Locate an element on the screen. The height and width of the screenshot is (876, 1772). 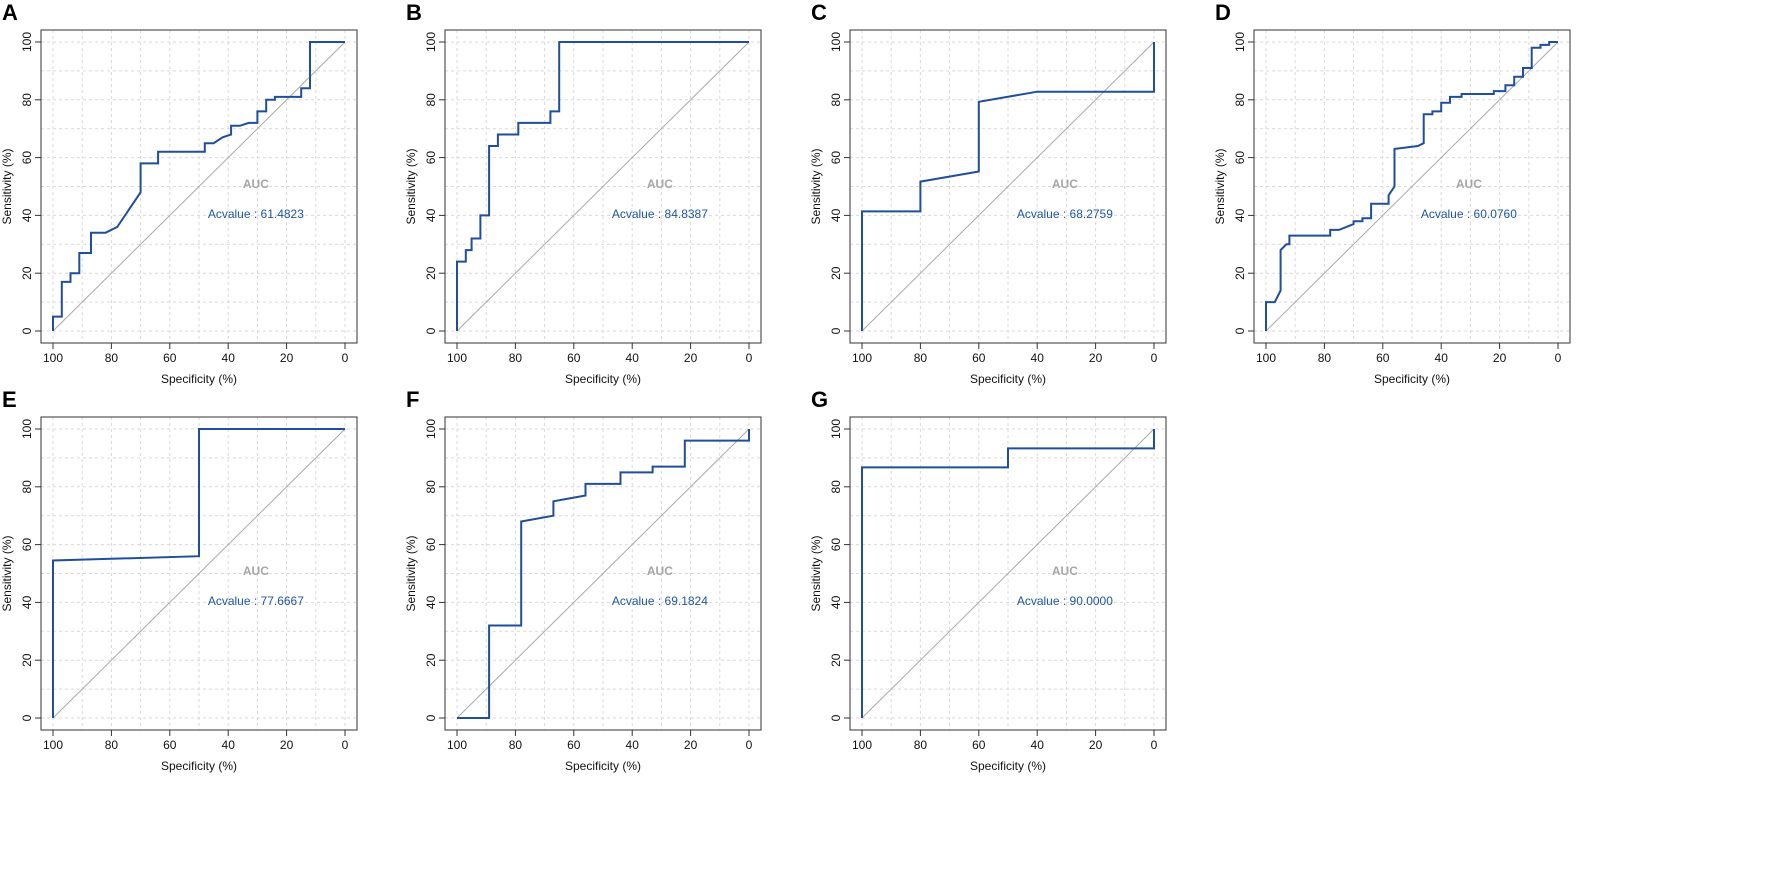
auc-value: Acvalue : 61.4823 is located at coordinates (256, 214).